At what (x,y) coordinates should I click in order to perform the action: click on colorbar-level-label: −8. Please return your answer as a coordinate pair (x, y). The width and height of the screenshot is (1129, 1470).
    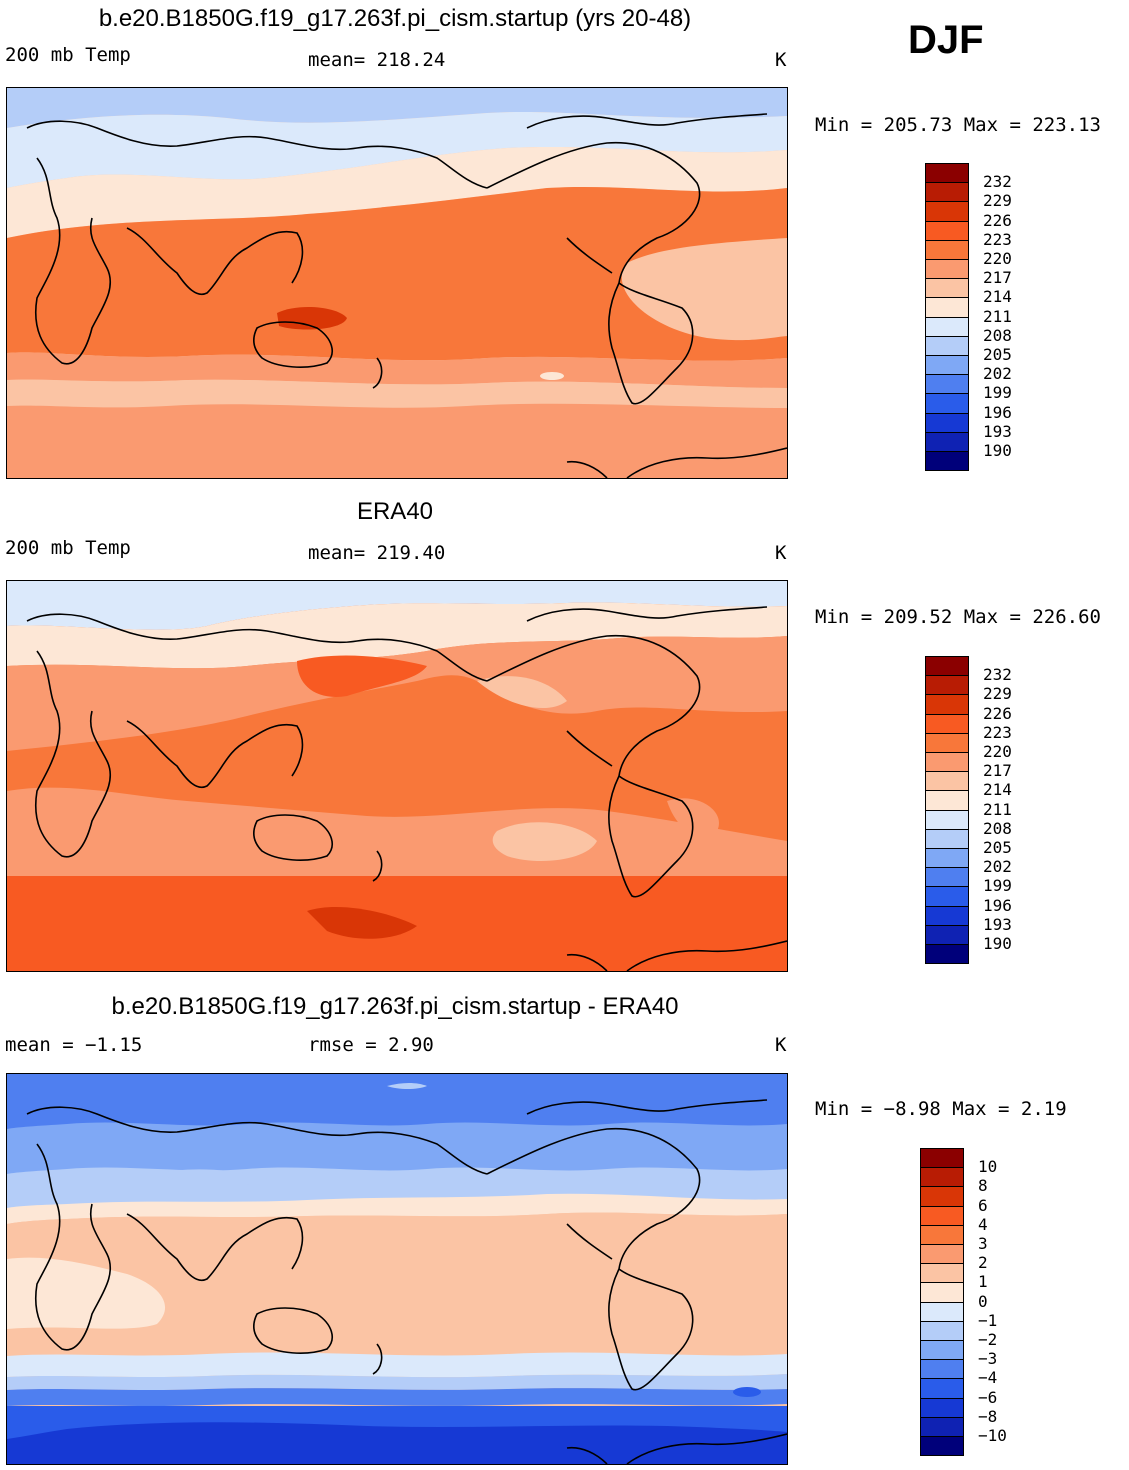
    Looking at the image, I should click on (988, 1416).